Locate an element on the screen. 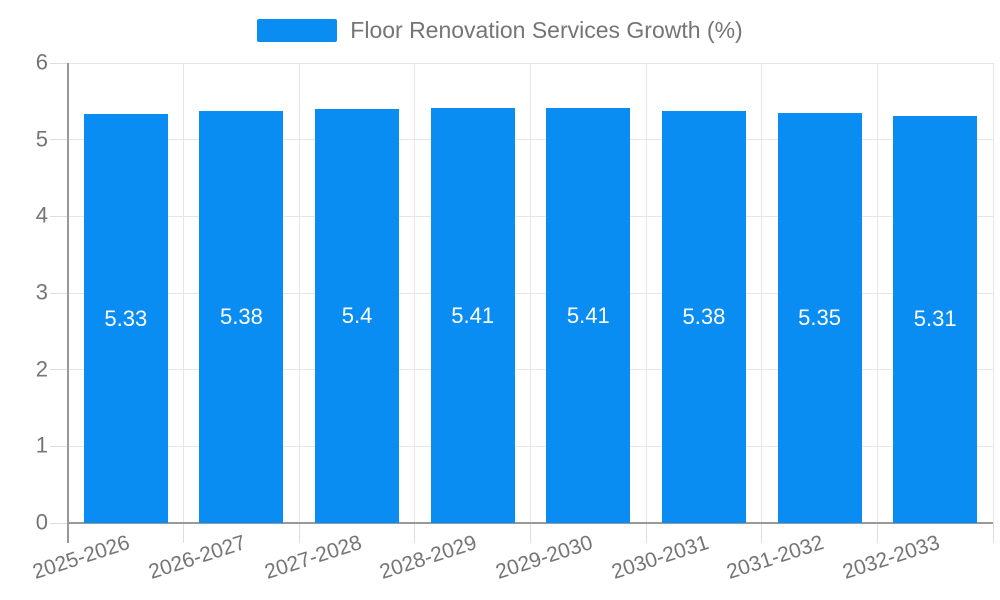 The height and width of the screenshot is (600, 1000). y-axis-tick-label: 6 is located at coordinates (41, 62).